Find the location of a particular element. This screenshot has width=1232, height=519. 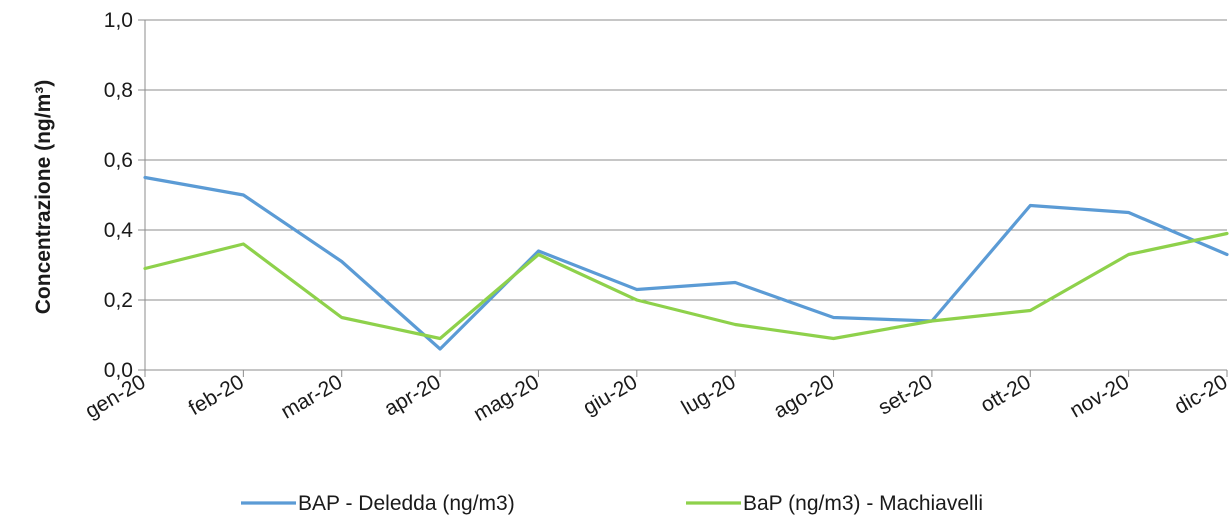

y-axis-title: Concentrazione (ng/m³) is located at coordinates (43, 197).